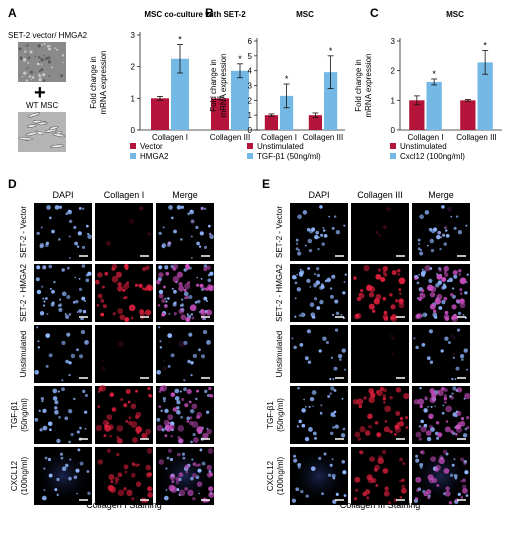  What do you see at coordinates (485, 96) in the screenshot?
I see `bar-cxcl12` at bounding box center [485, 96].